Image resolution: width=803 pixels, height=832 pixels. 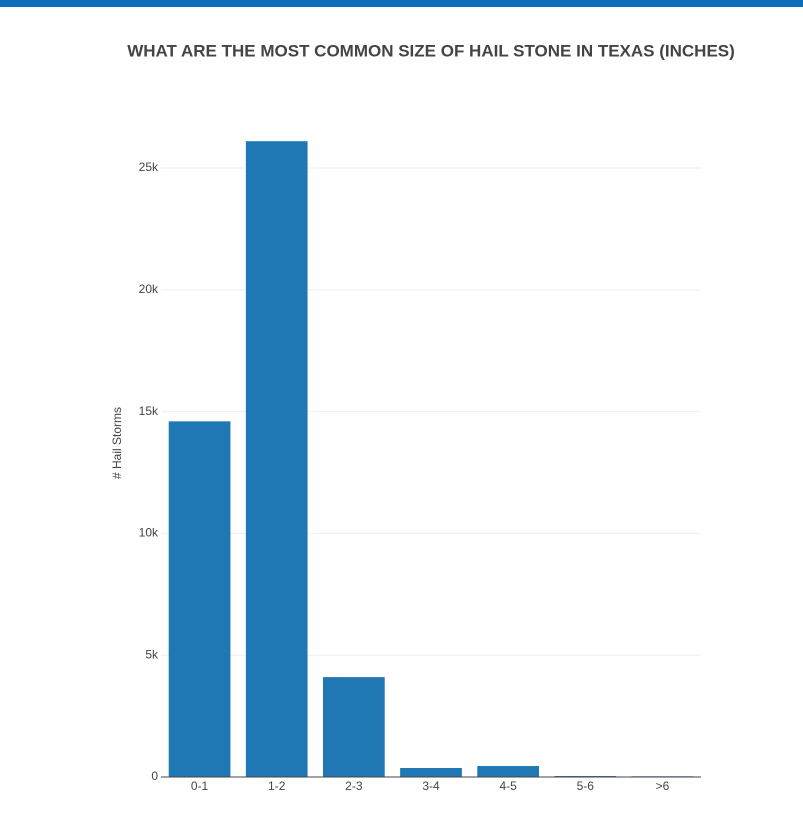 What do you see at coordinates (354, 786) in the screenshot?
I see `x-tick-label: 2-3` at bounding box center [354, 786].